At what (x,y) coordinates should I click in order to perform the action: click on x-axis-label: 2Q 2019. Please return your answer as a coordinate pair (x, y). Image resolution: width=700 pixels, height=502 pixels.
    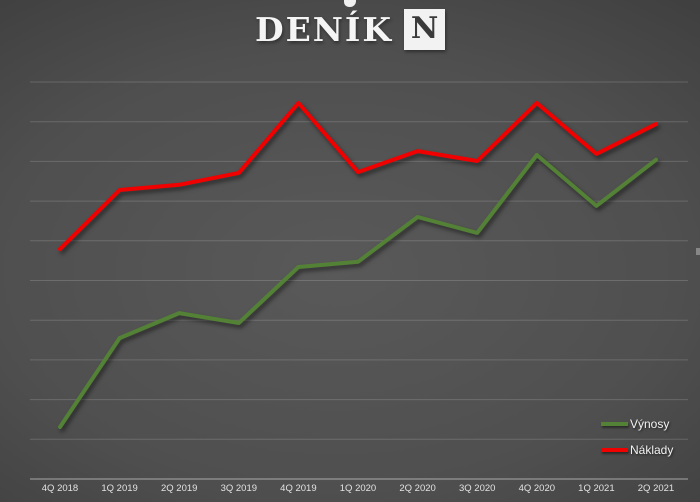
    Looking at the image, I should click on (179, 488).